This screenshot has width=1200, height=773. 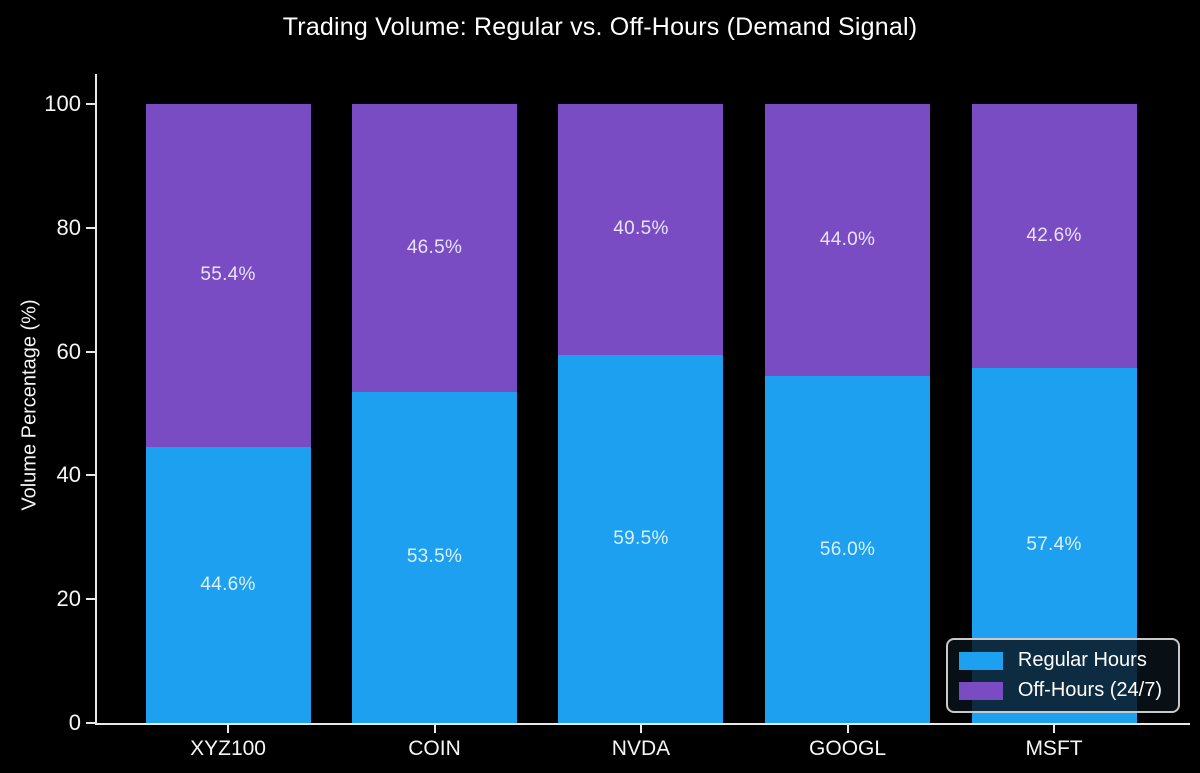 What do you see at coordinates (641, 748) in the screenshot?
I see `x-tick-label-nvda: NVDA` at bounding box center [641, 748].